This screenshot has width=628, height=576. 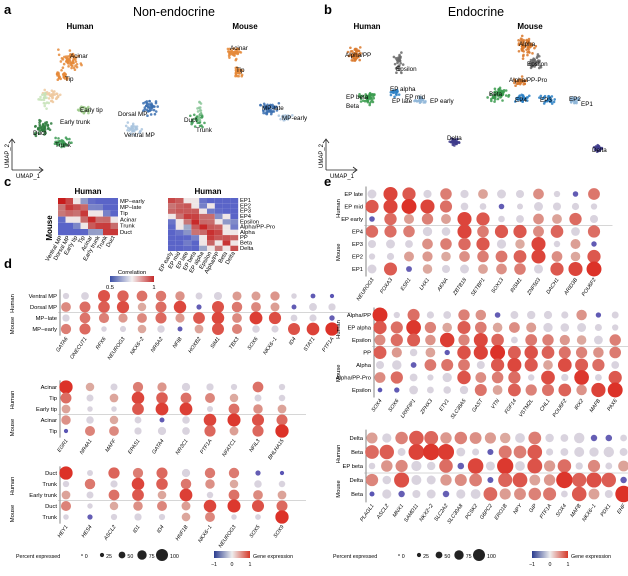 I want to click on legend-size-label: 25, so click(x=426, y=557).